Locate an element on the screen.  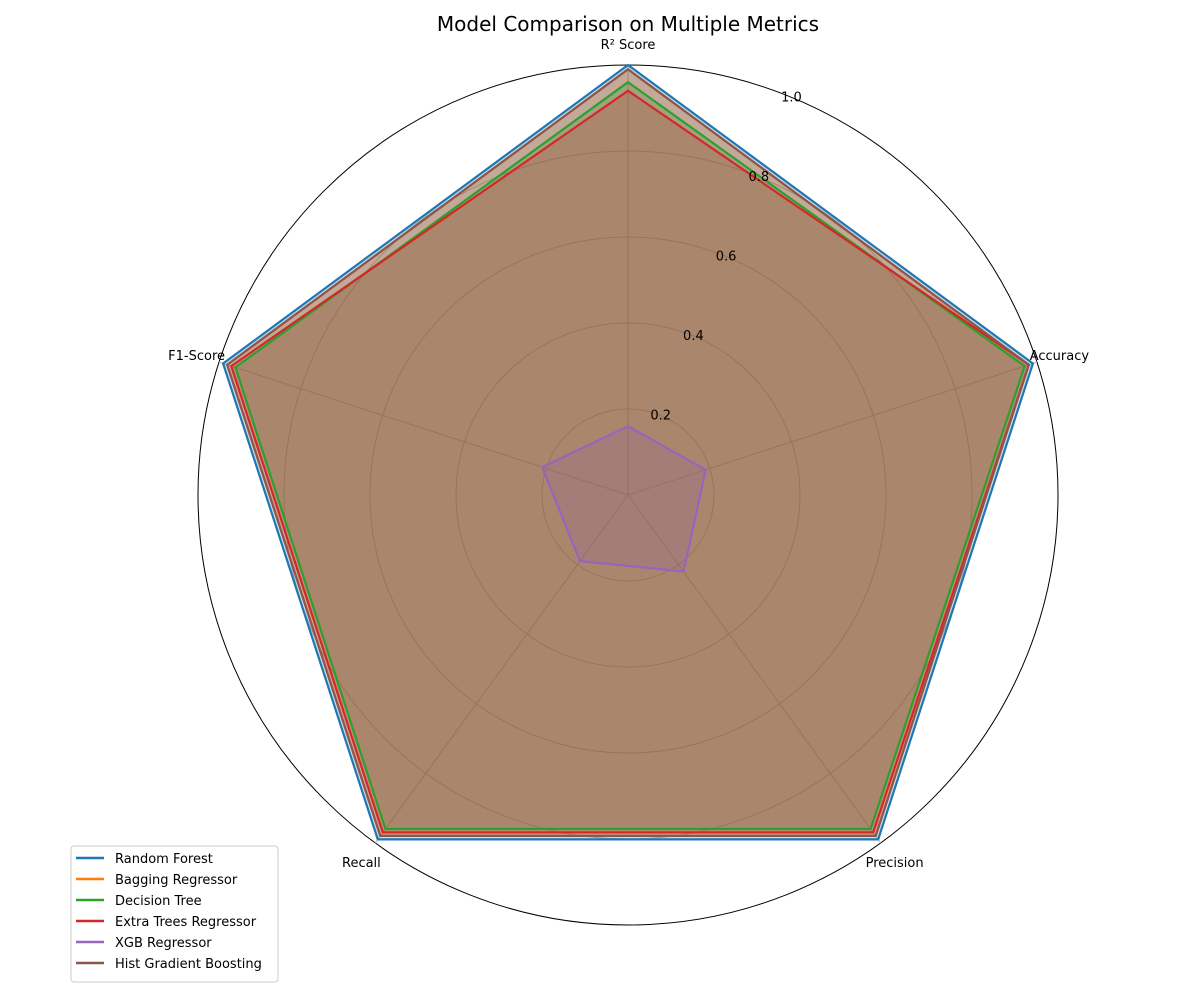
axis-label: Accuracy is located at coordinates (1060, 356).